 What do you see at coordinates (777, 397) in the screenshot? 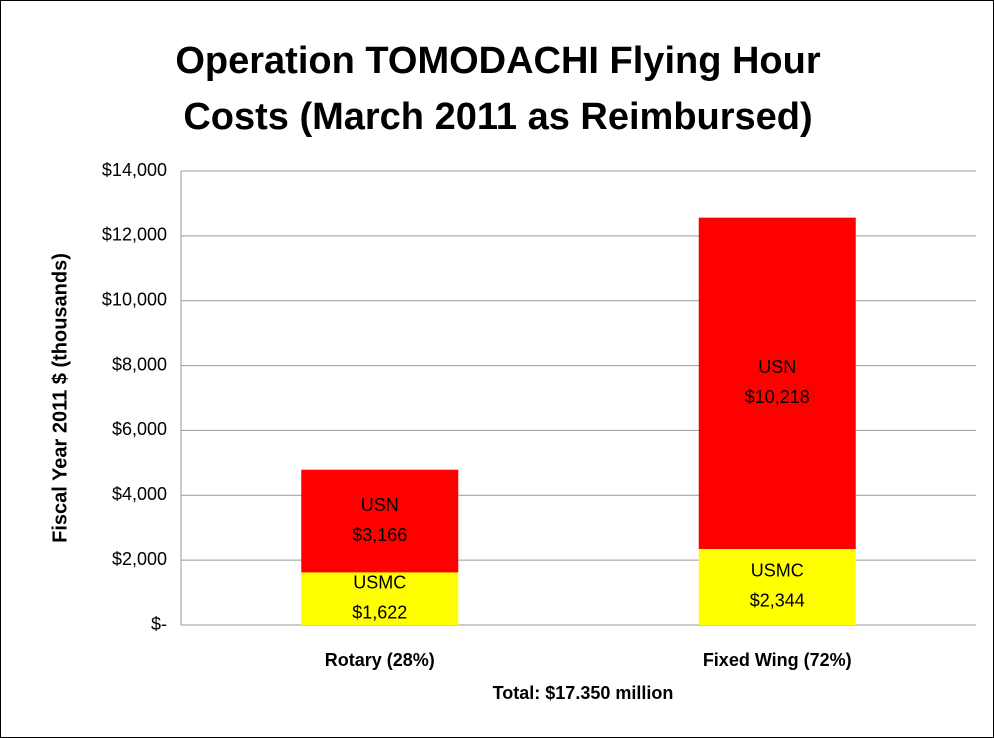
I see `data-label: $10,218` at bounding box center [777, 397].